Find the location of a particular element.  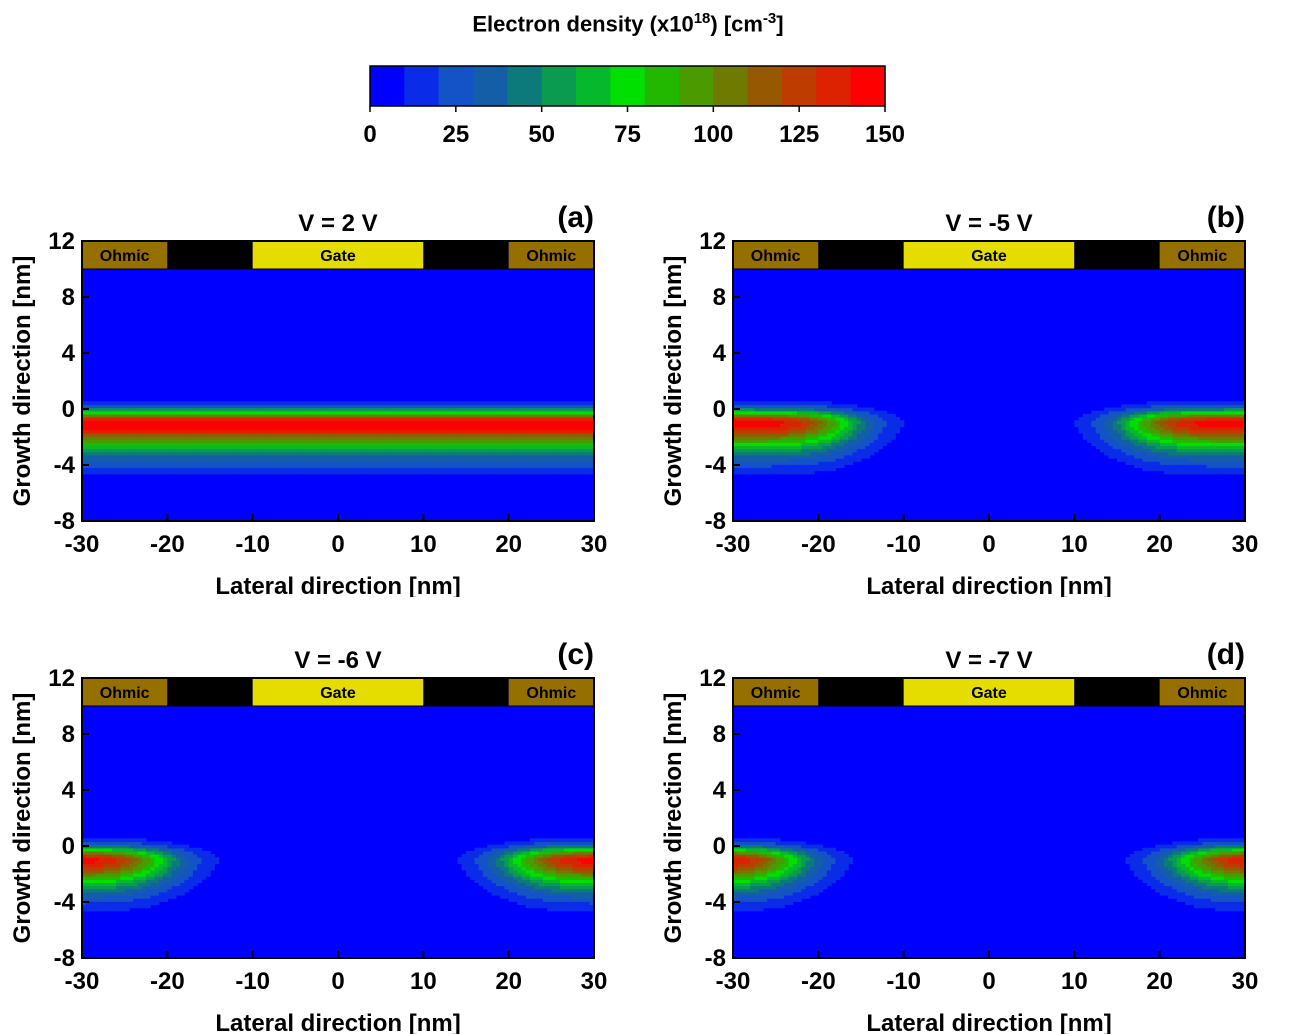

heatmap-plot-area is located at coordinates (989, 381).